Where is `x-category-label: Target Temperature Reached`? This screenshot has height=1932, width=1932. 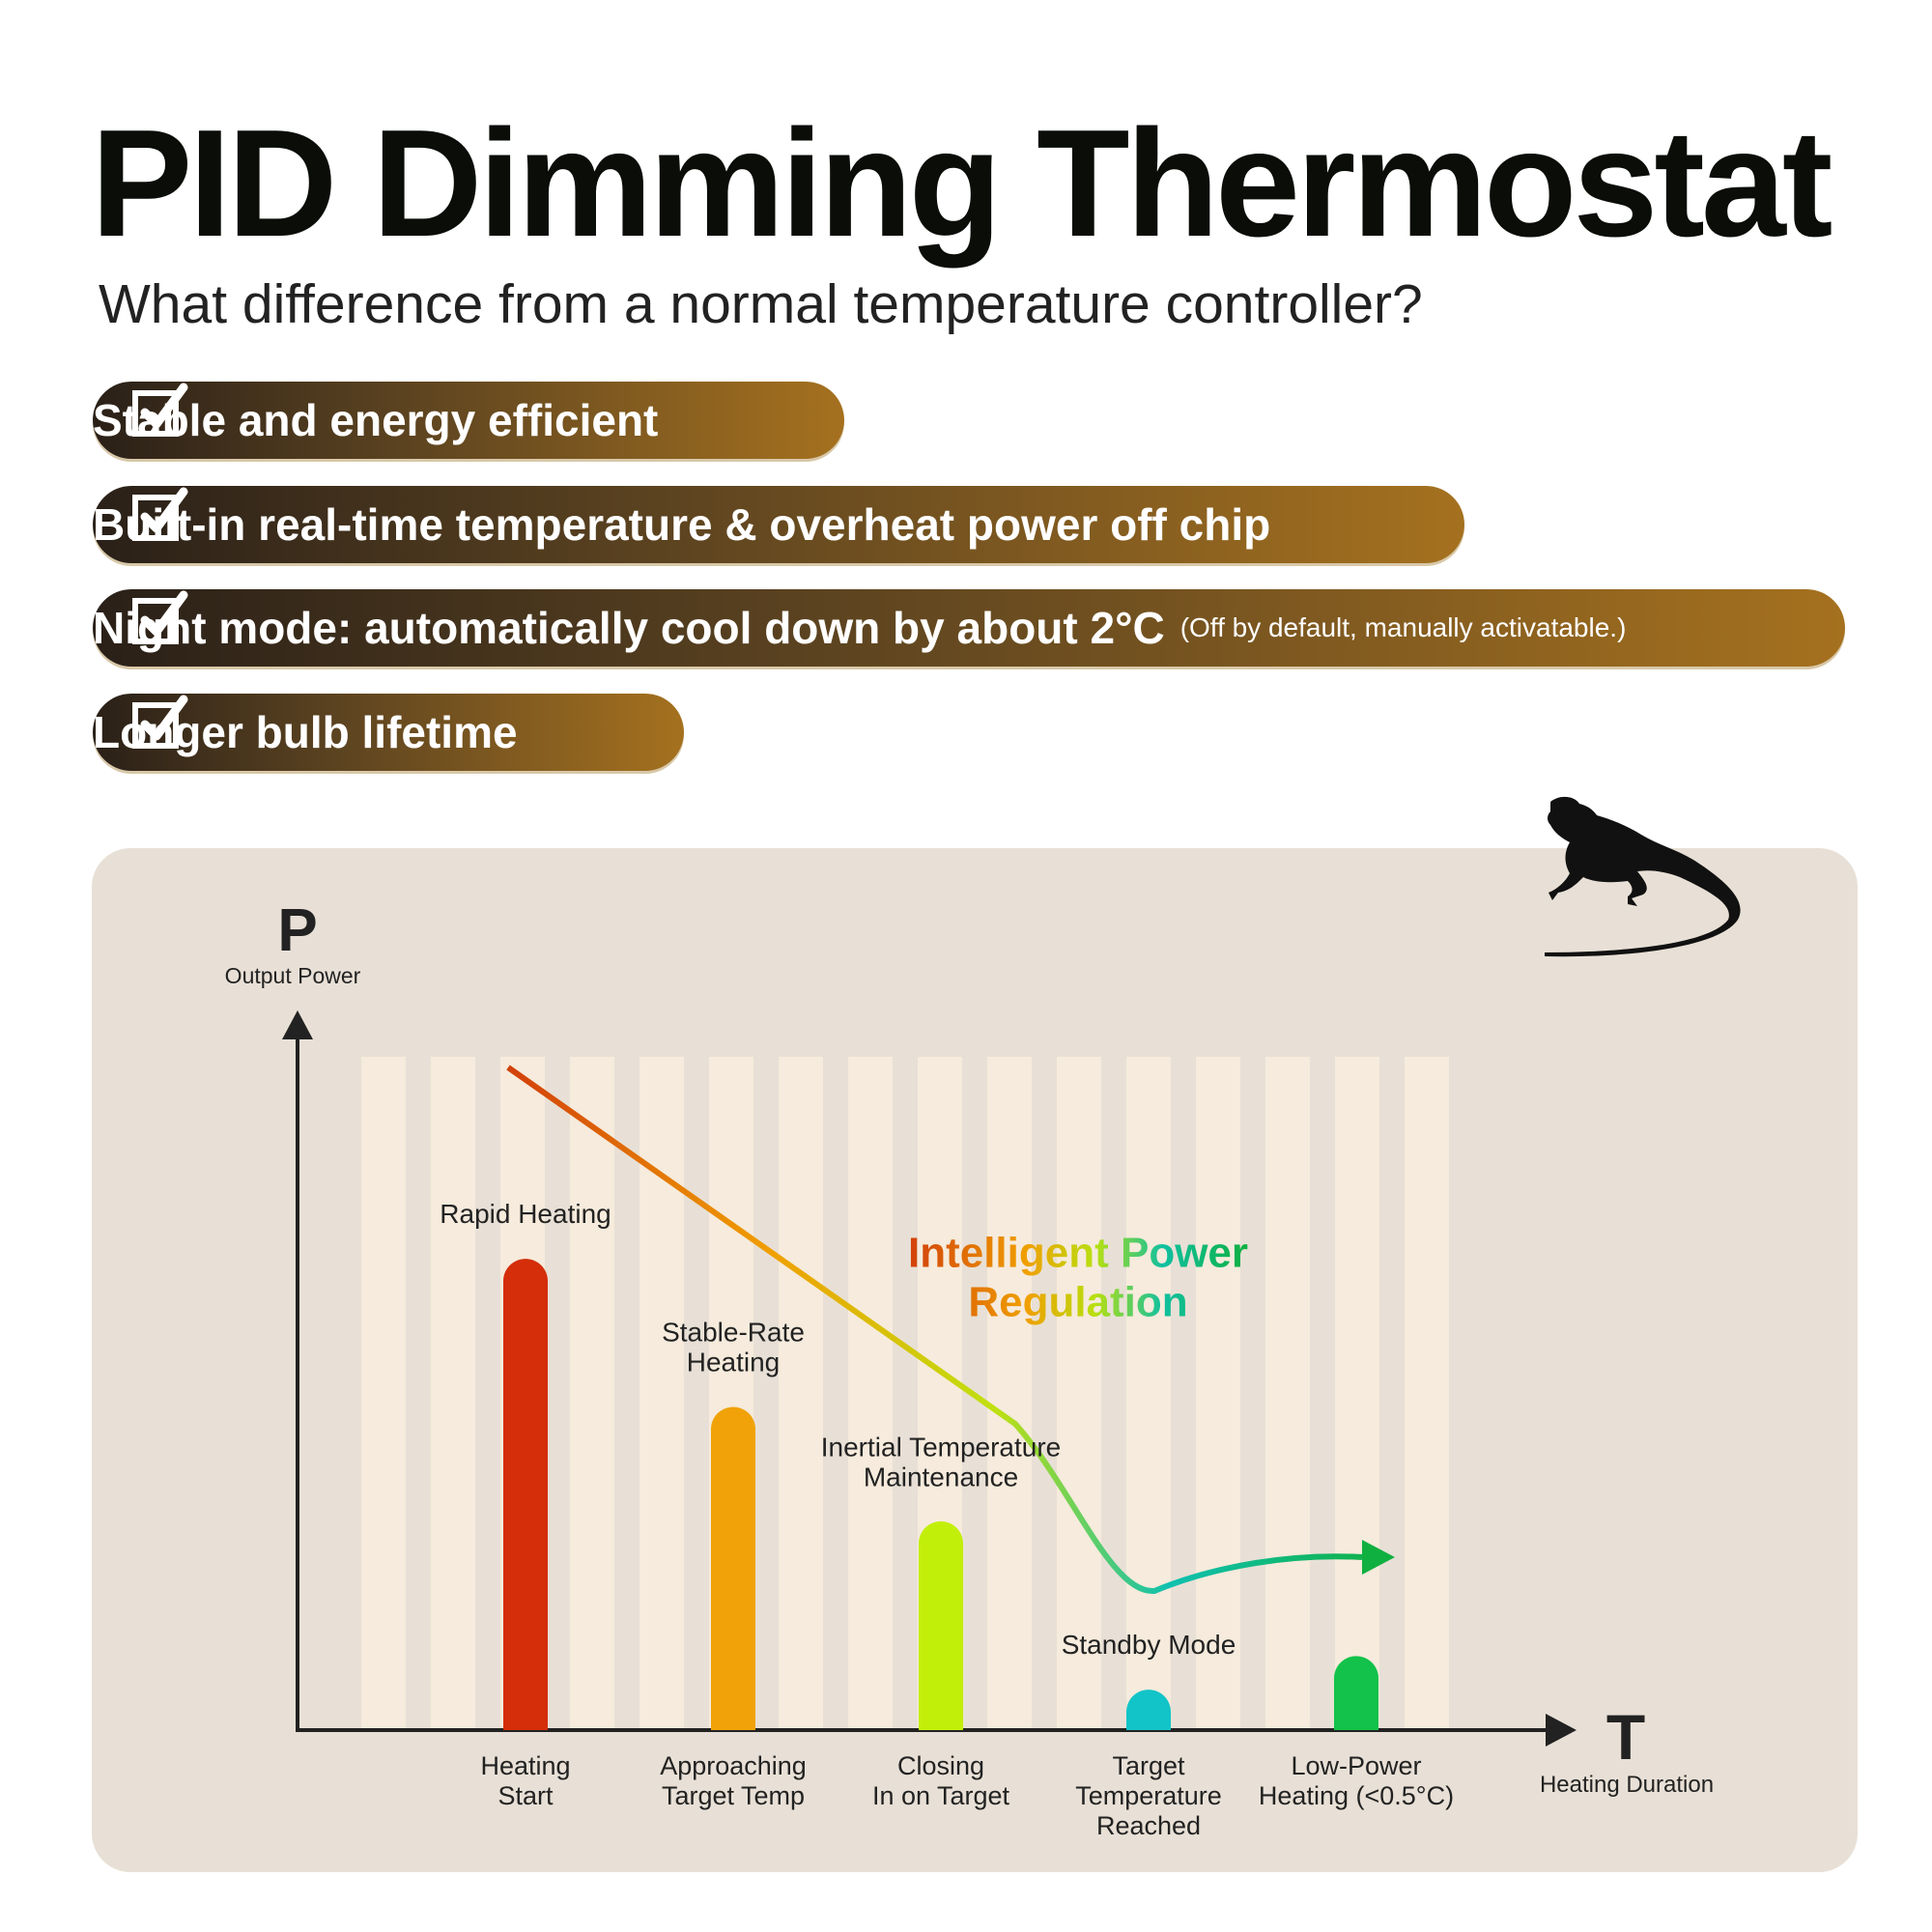 x-category-label: Target Temperature Reached is located at coordinates (1148, 1796).